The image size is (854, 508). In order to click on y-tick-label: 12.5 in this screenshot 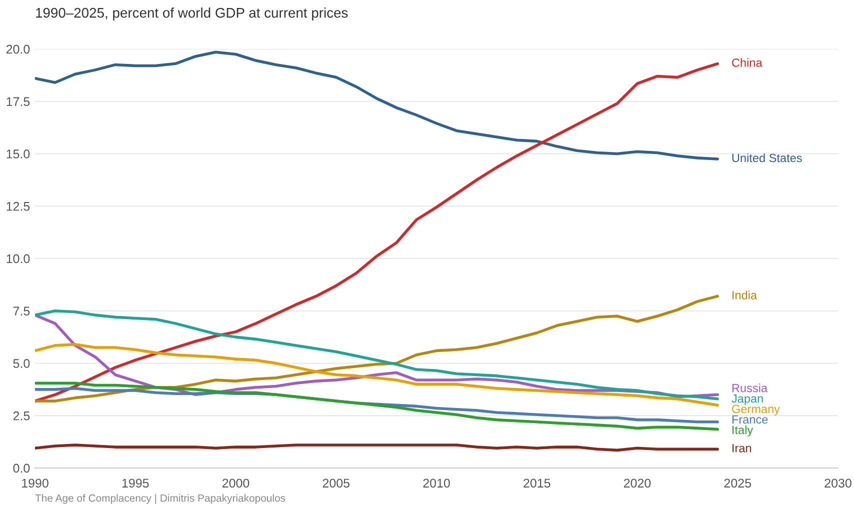, I will do `click(18, 206)`.